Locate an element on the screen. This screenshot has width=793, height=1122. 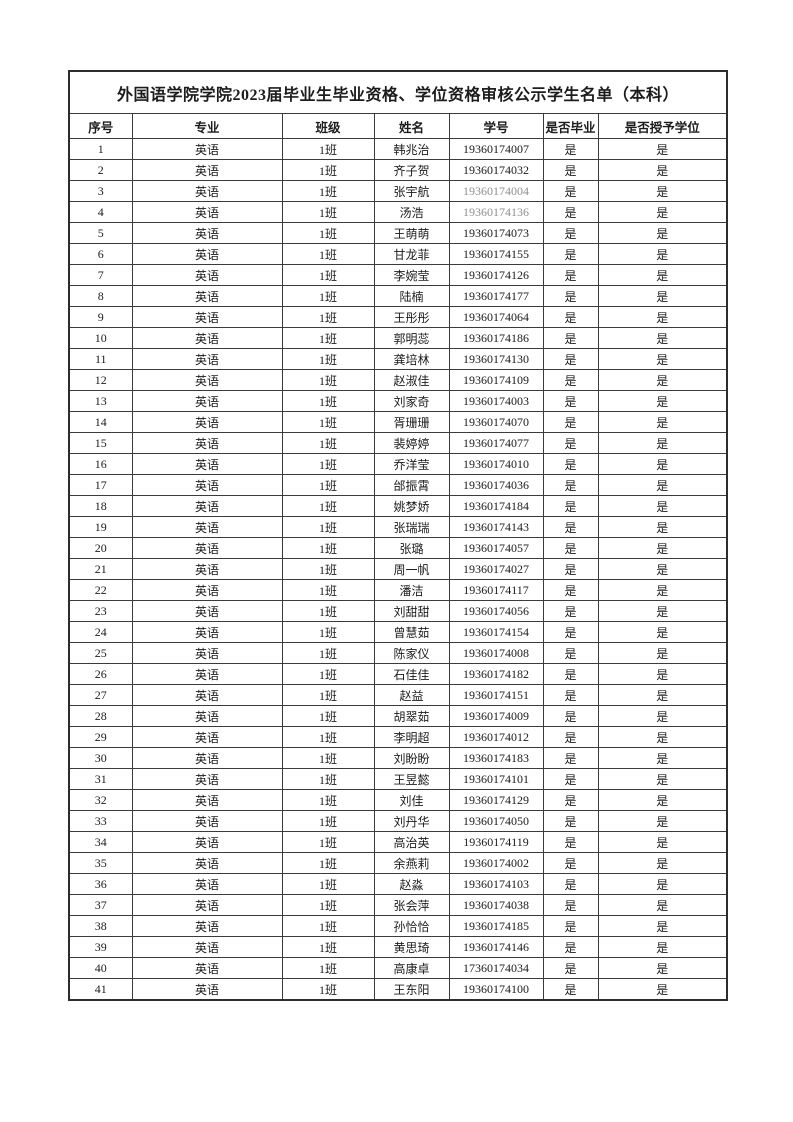
row-number-cell: 30 is located at coordinates (100, 758).